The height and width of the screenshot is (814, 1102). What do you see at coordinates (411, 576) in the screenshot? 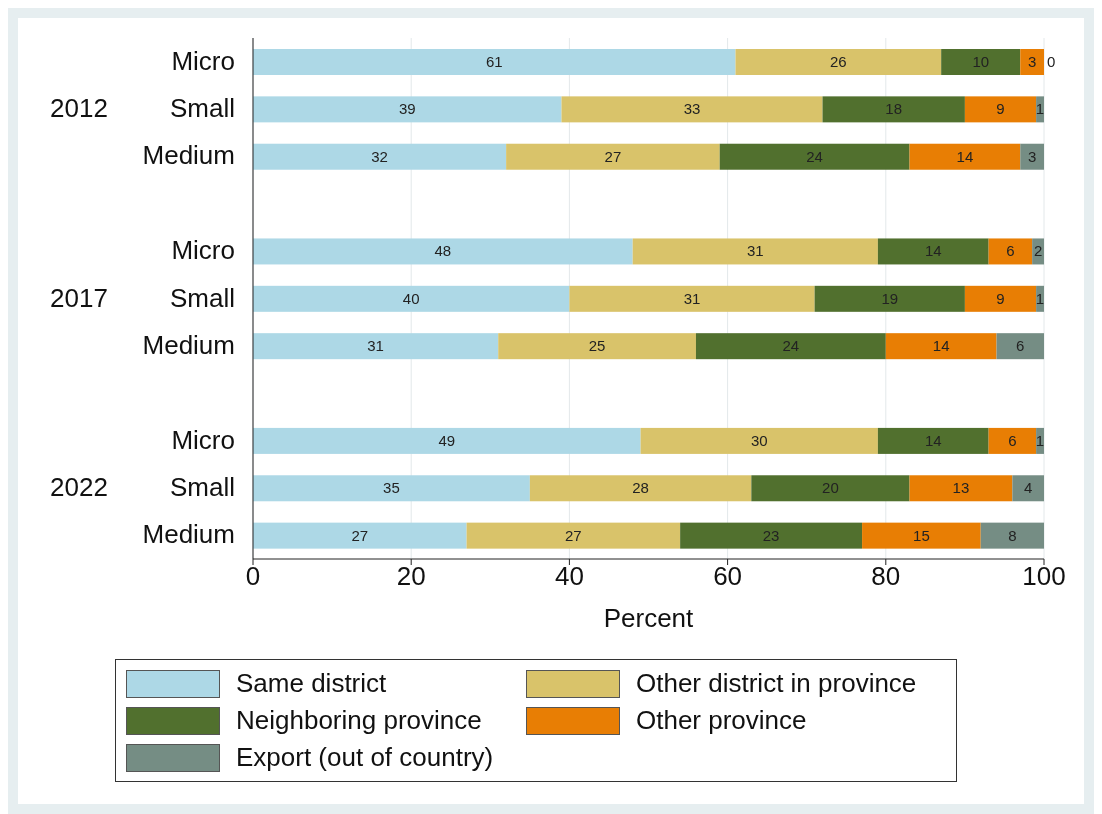
I see `x-tick-label: 20` at bounding box center [411, 576].